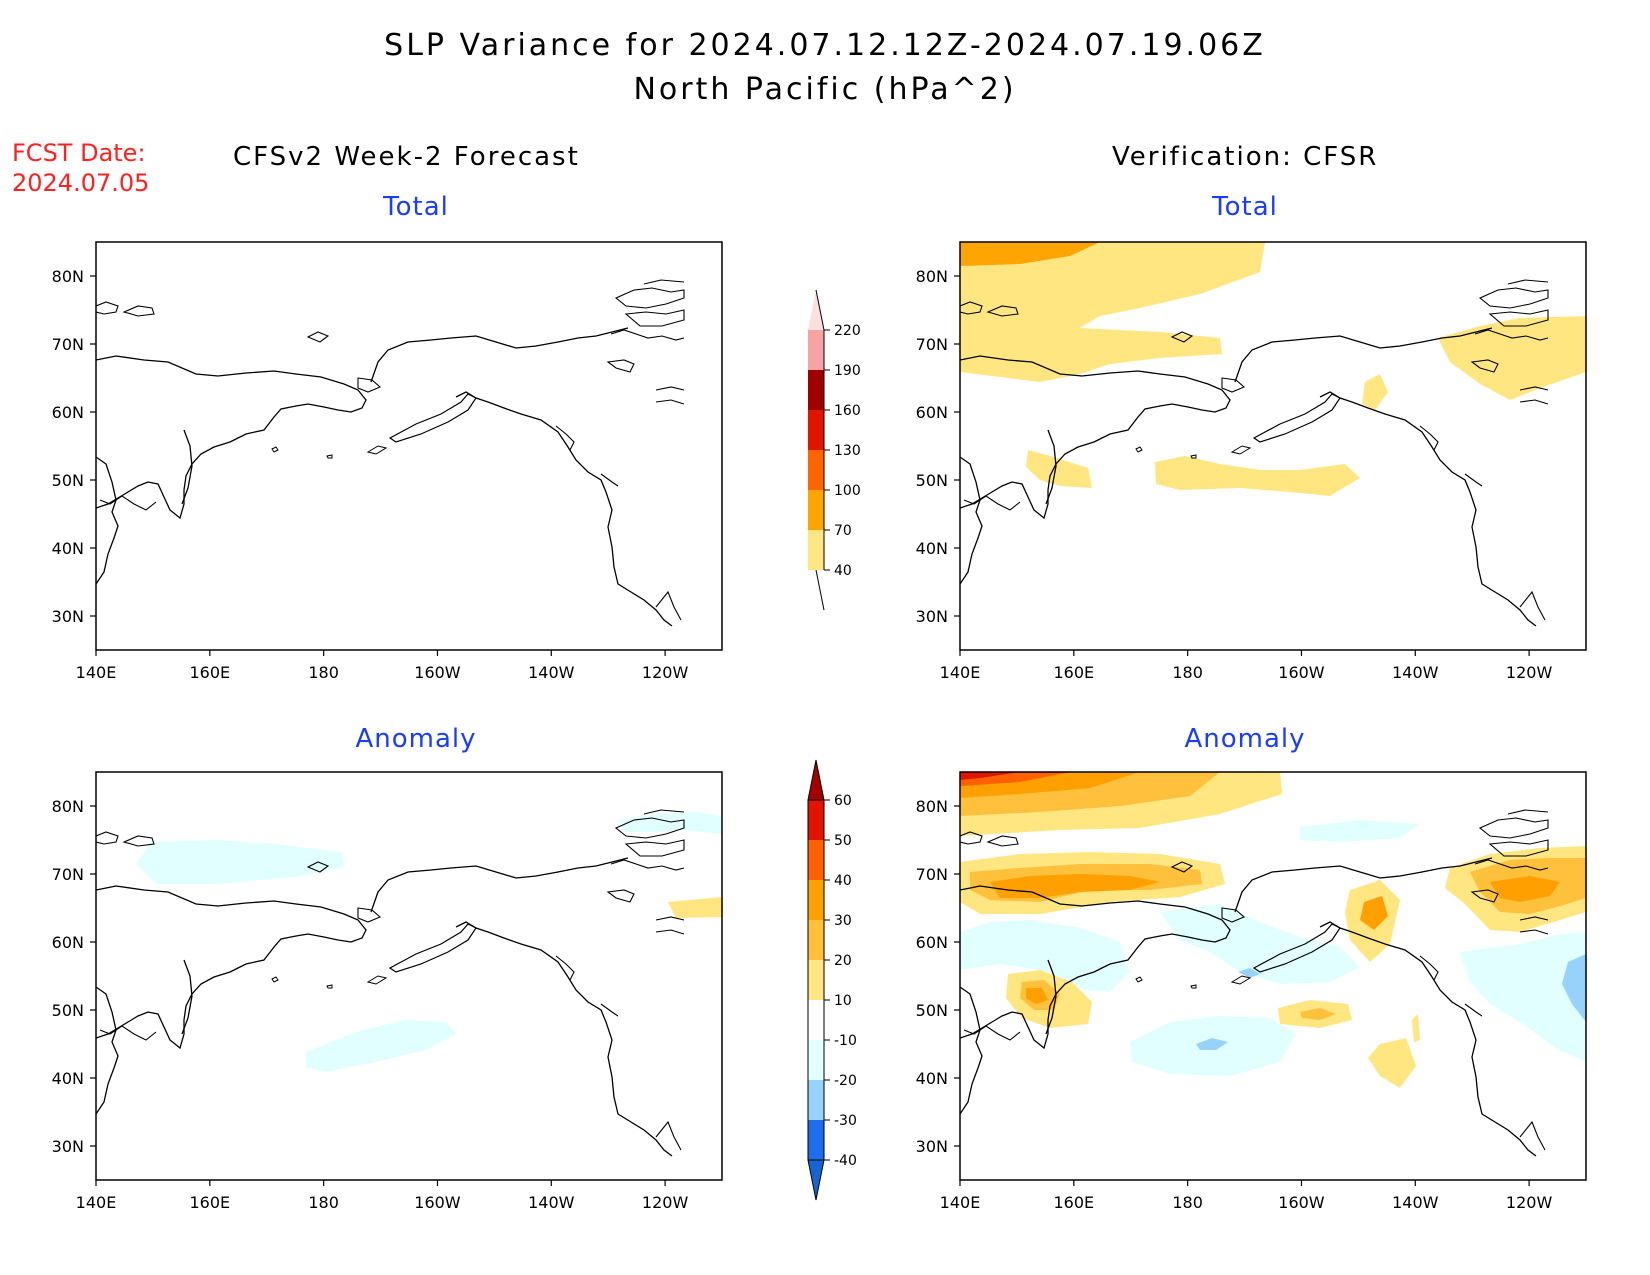  What do you see at coordinates (843, 841) in the screenshot?
I see `colorbar-label: 50` at bounding box center [843, 841].